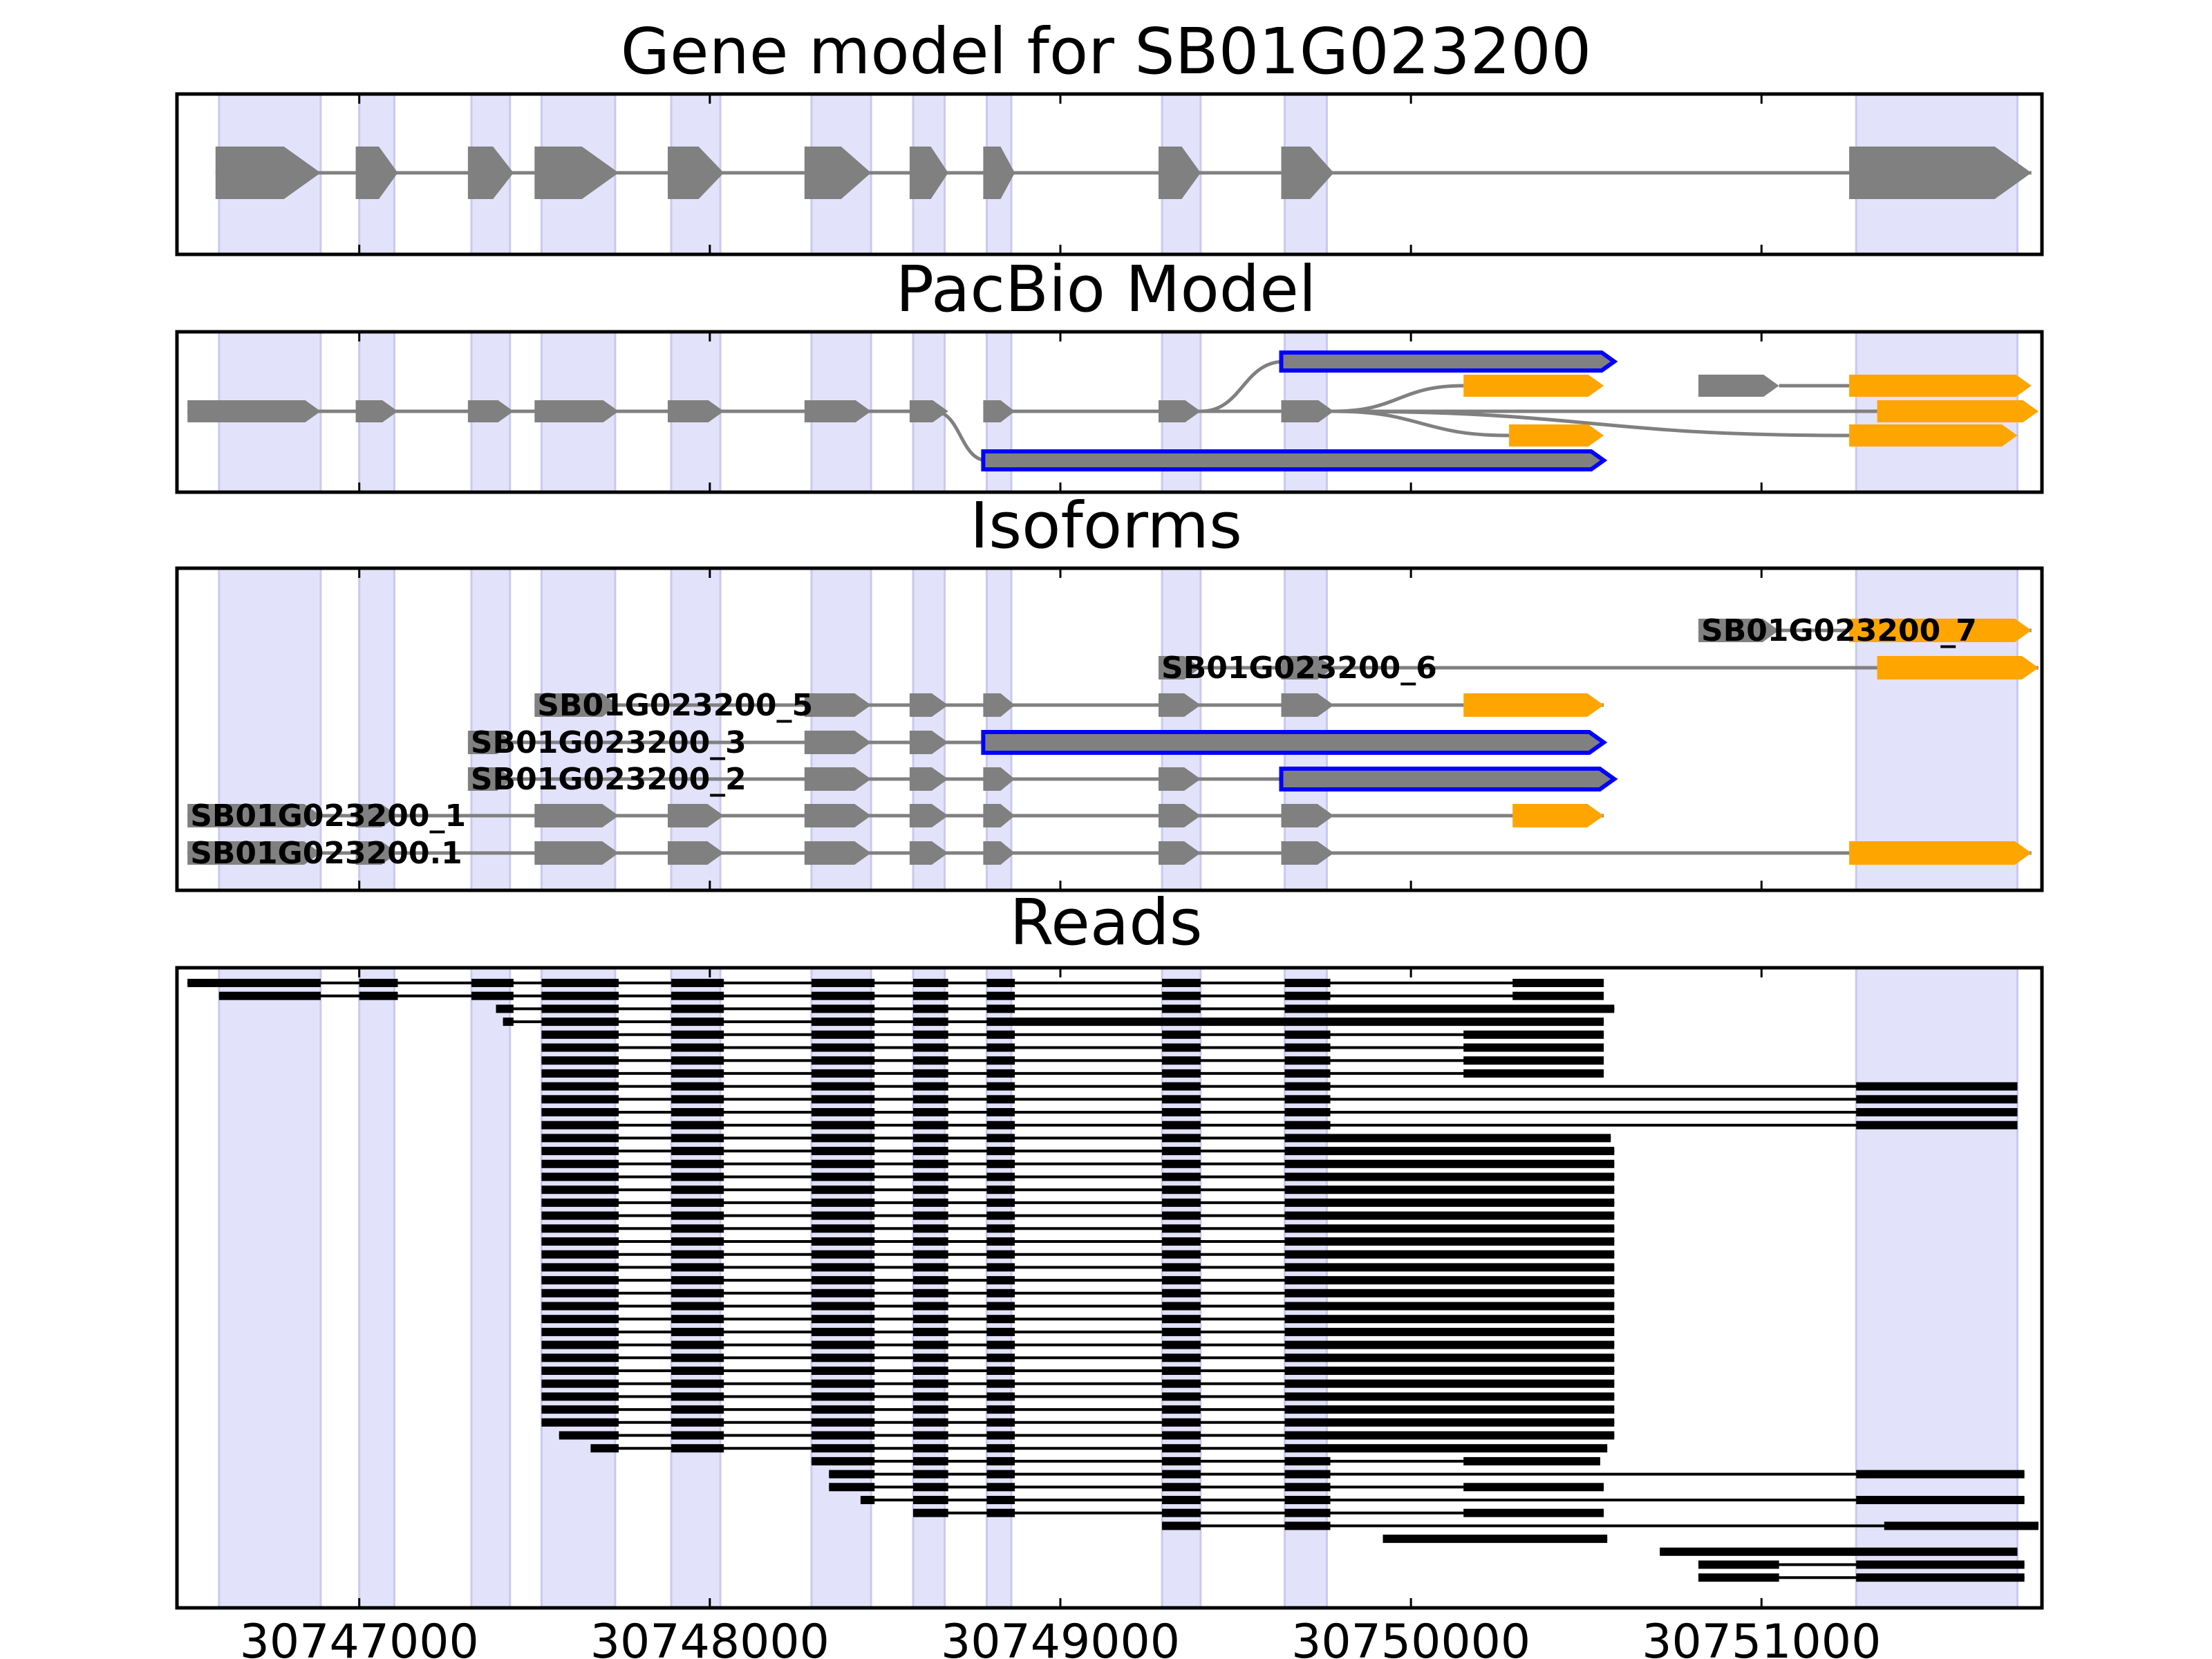 Image resolution: width=2212 pixels, height=1659 pixels. Describe the element at coordinates (1839, 630) in the screenshot. I see `isoform-label: SB01G023200_7` at that location.